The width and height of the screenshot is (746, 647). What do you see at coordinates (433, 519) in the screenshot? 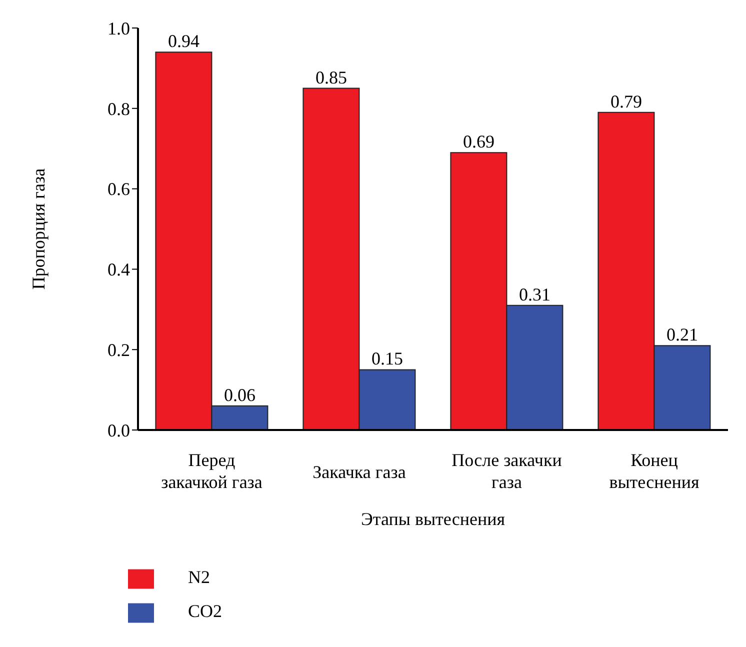
I see `x-axis-title: Этапы вытеснения` at bounding box center [433, 519].